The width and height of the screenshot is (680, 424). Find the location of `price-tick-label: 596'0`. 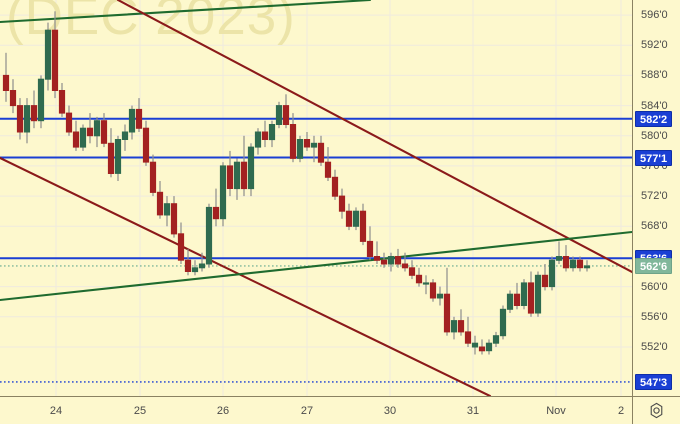

price-tick-label: 596'0 is located at coordinates (654, 15).